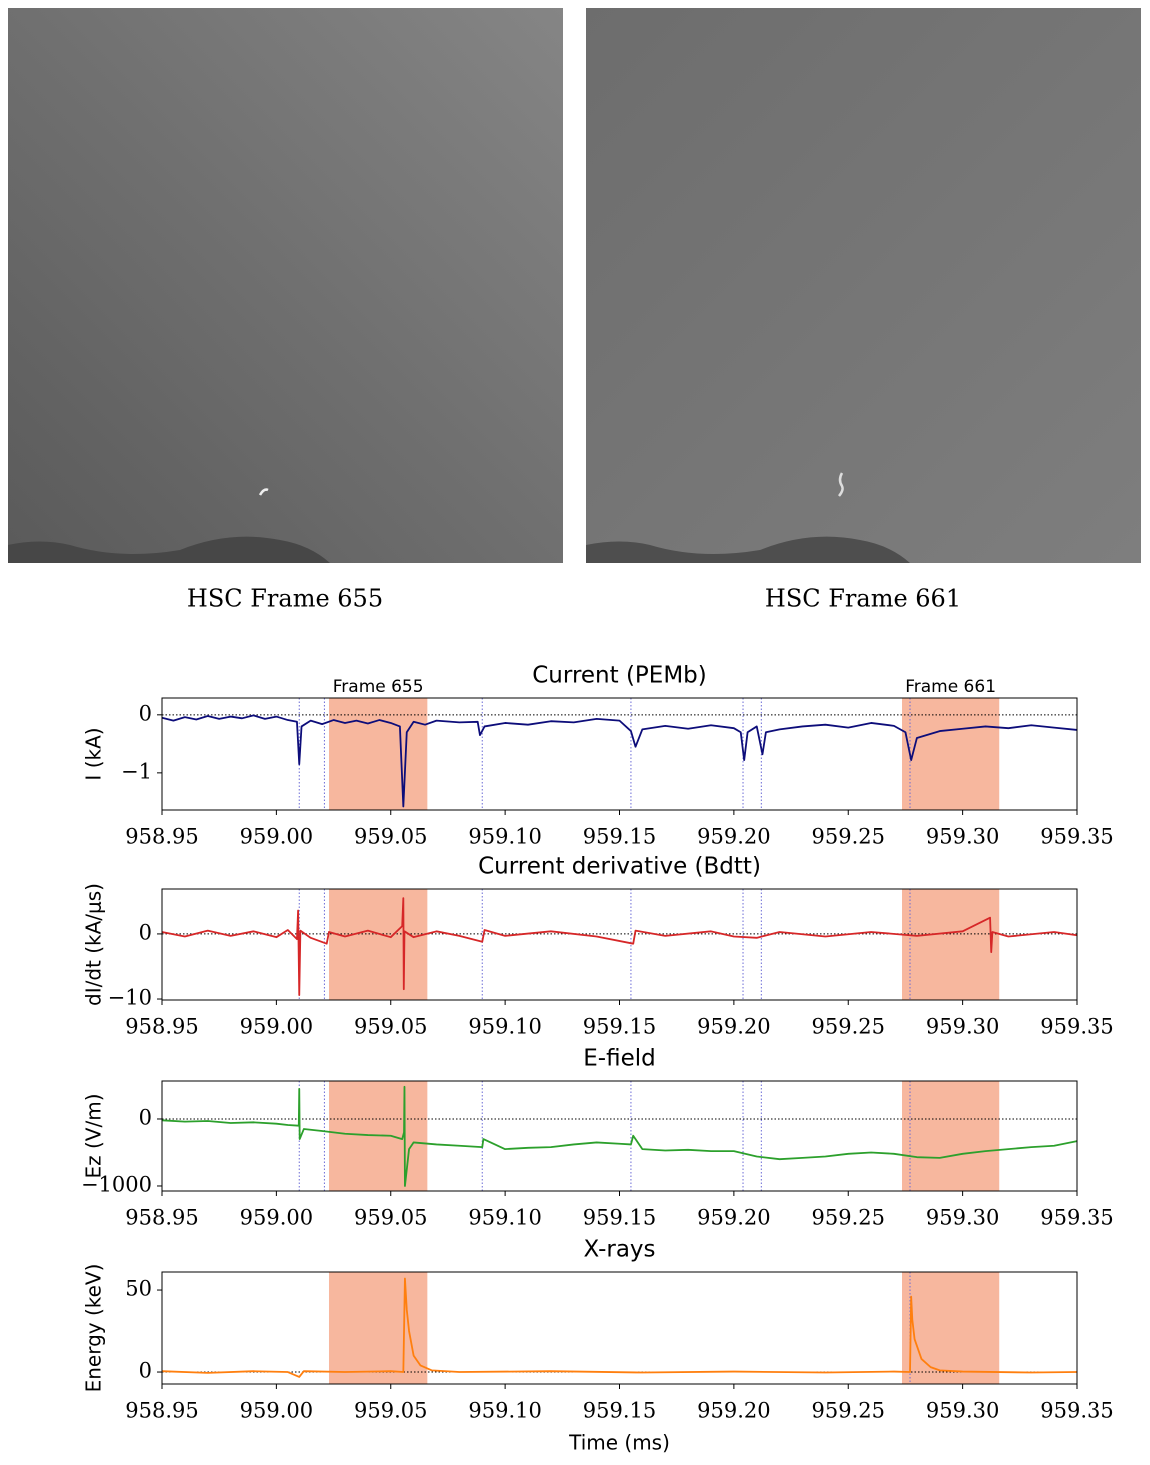 This screenshot has height=1465, width=1150. Describe the element at coordinates (138, 1289) in the screenshot. I see `y-tick-label: 50` at that location.